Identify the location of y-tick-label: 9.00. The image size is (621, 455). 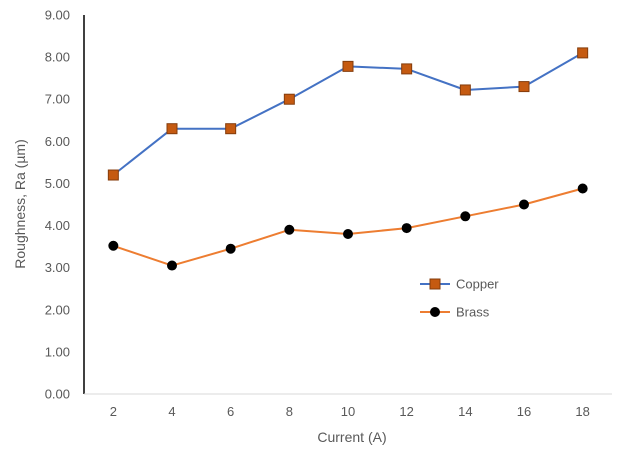
(57, 15).